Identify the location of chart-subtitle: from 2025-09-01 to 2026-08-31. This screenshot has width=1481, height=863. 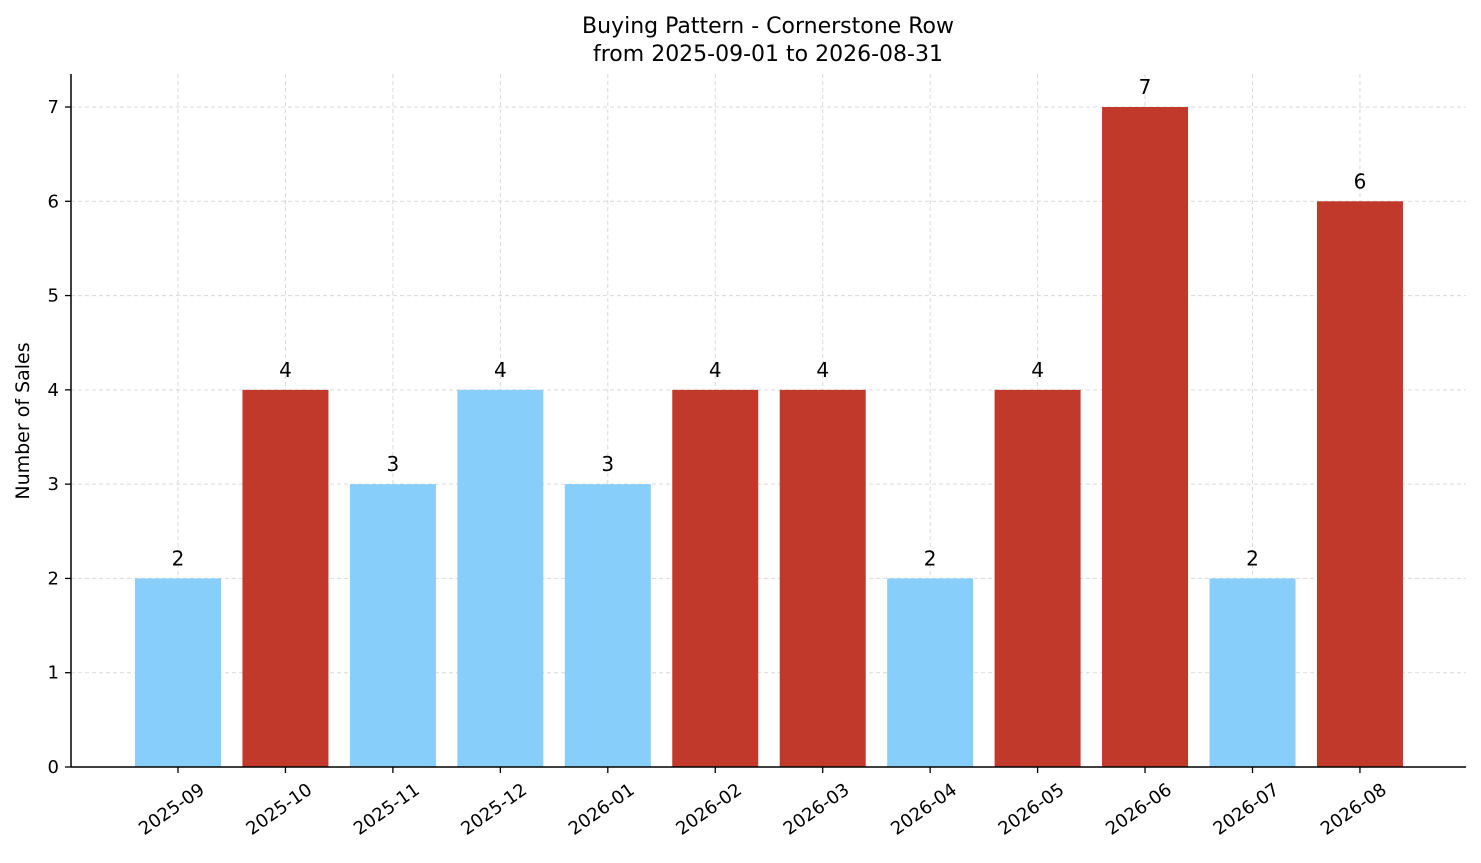
(768, 54).